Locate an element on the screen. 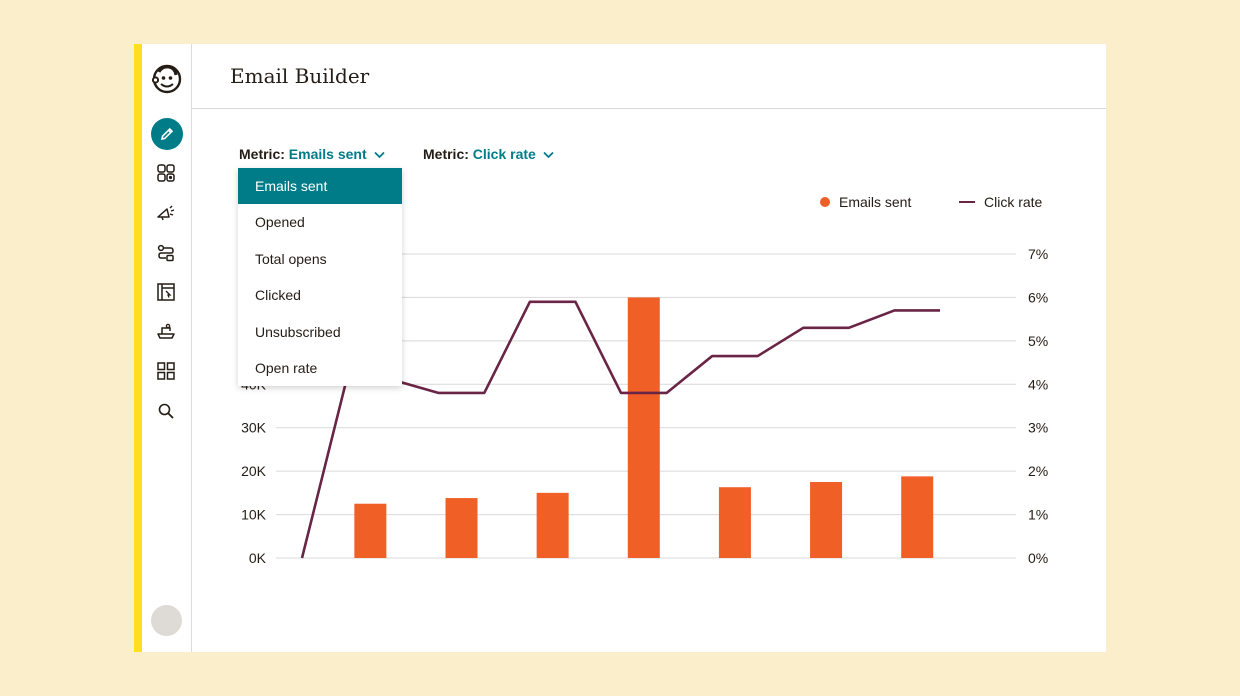 The width and height of the screenshot is (1240, 696). user-avatar is located at coordinates (166, 620).